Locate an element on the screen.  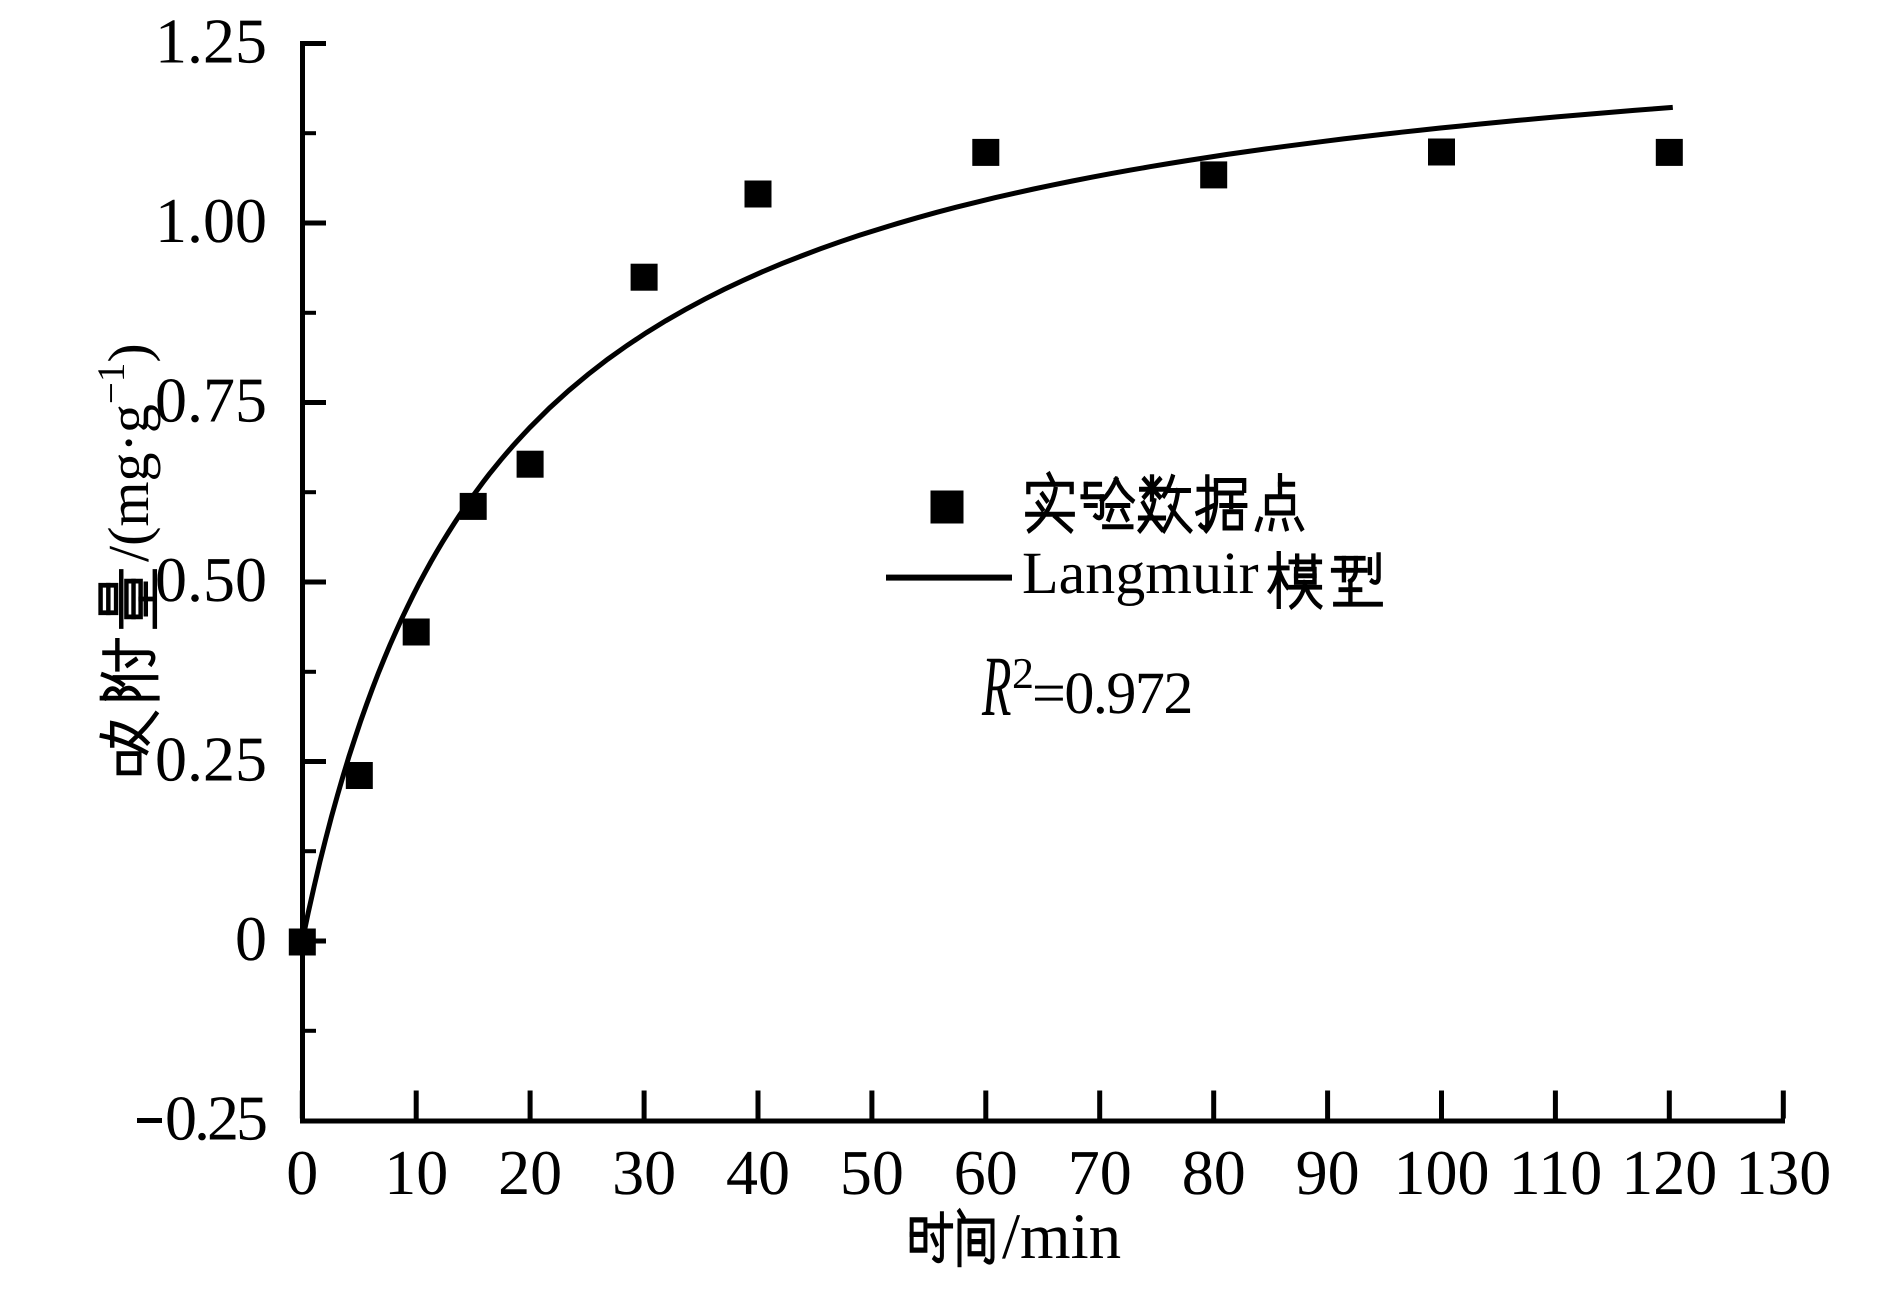
svg-text: 10 is located at coordinates (416, 1172).